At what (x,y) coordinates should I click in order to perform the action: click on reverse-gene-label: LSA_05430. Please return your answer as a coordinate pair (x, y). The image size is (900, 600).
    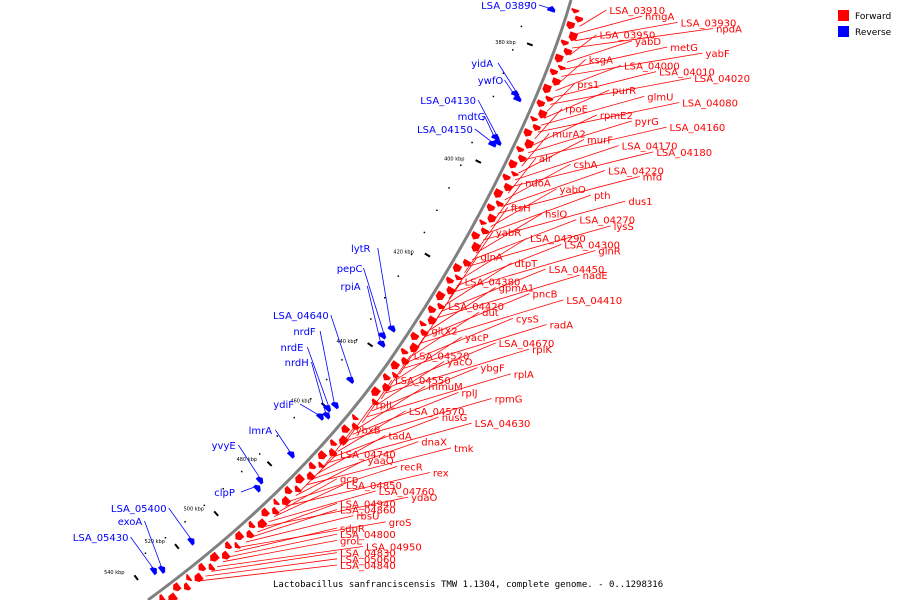
    Looking at the image, I should click on (101, 538).